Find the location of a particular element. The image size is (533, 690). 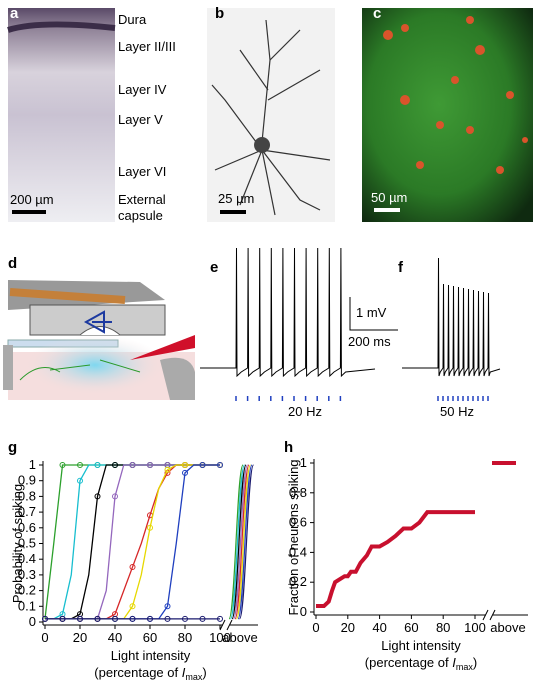

y-axis-label: Probability of spiking is located at coordinates (17, 543).